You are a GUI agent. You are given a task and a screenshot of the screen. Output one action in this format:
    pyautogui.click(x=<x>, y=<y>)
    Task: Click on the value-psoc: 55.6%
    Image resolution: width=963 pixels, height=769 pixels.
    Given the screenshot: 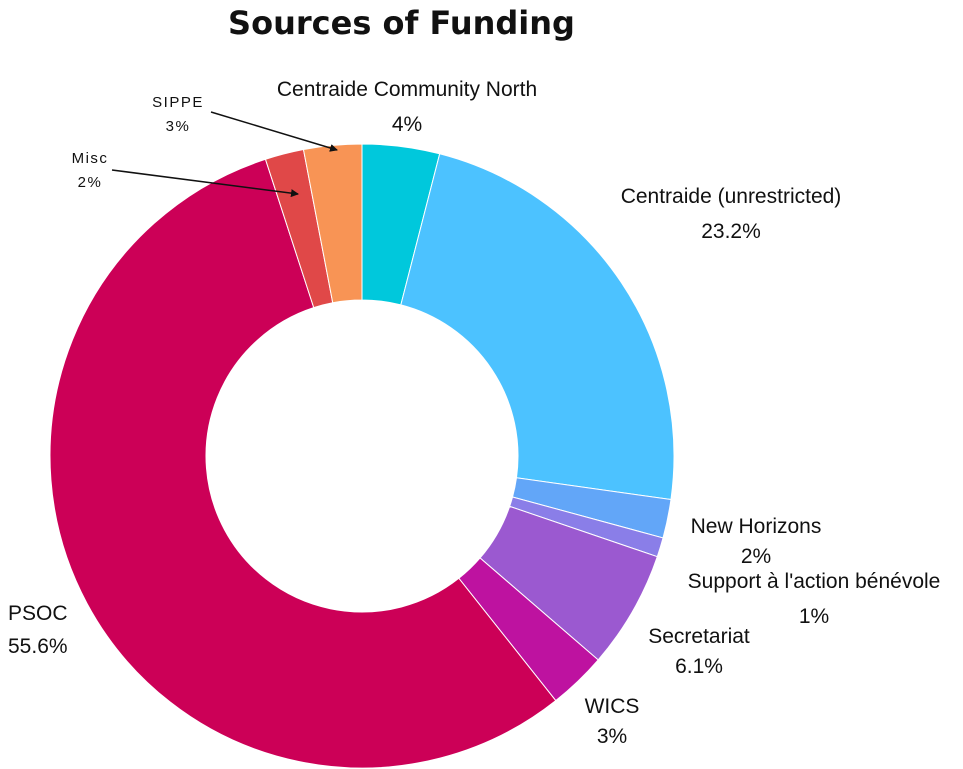 What is the action you would take?
    pyautogui.click(x=38, y=646)
    